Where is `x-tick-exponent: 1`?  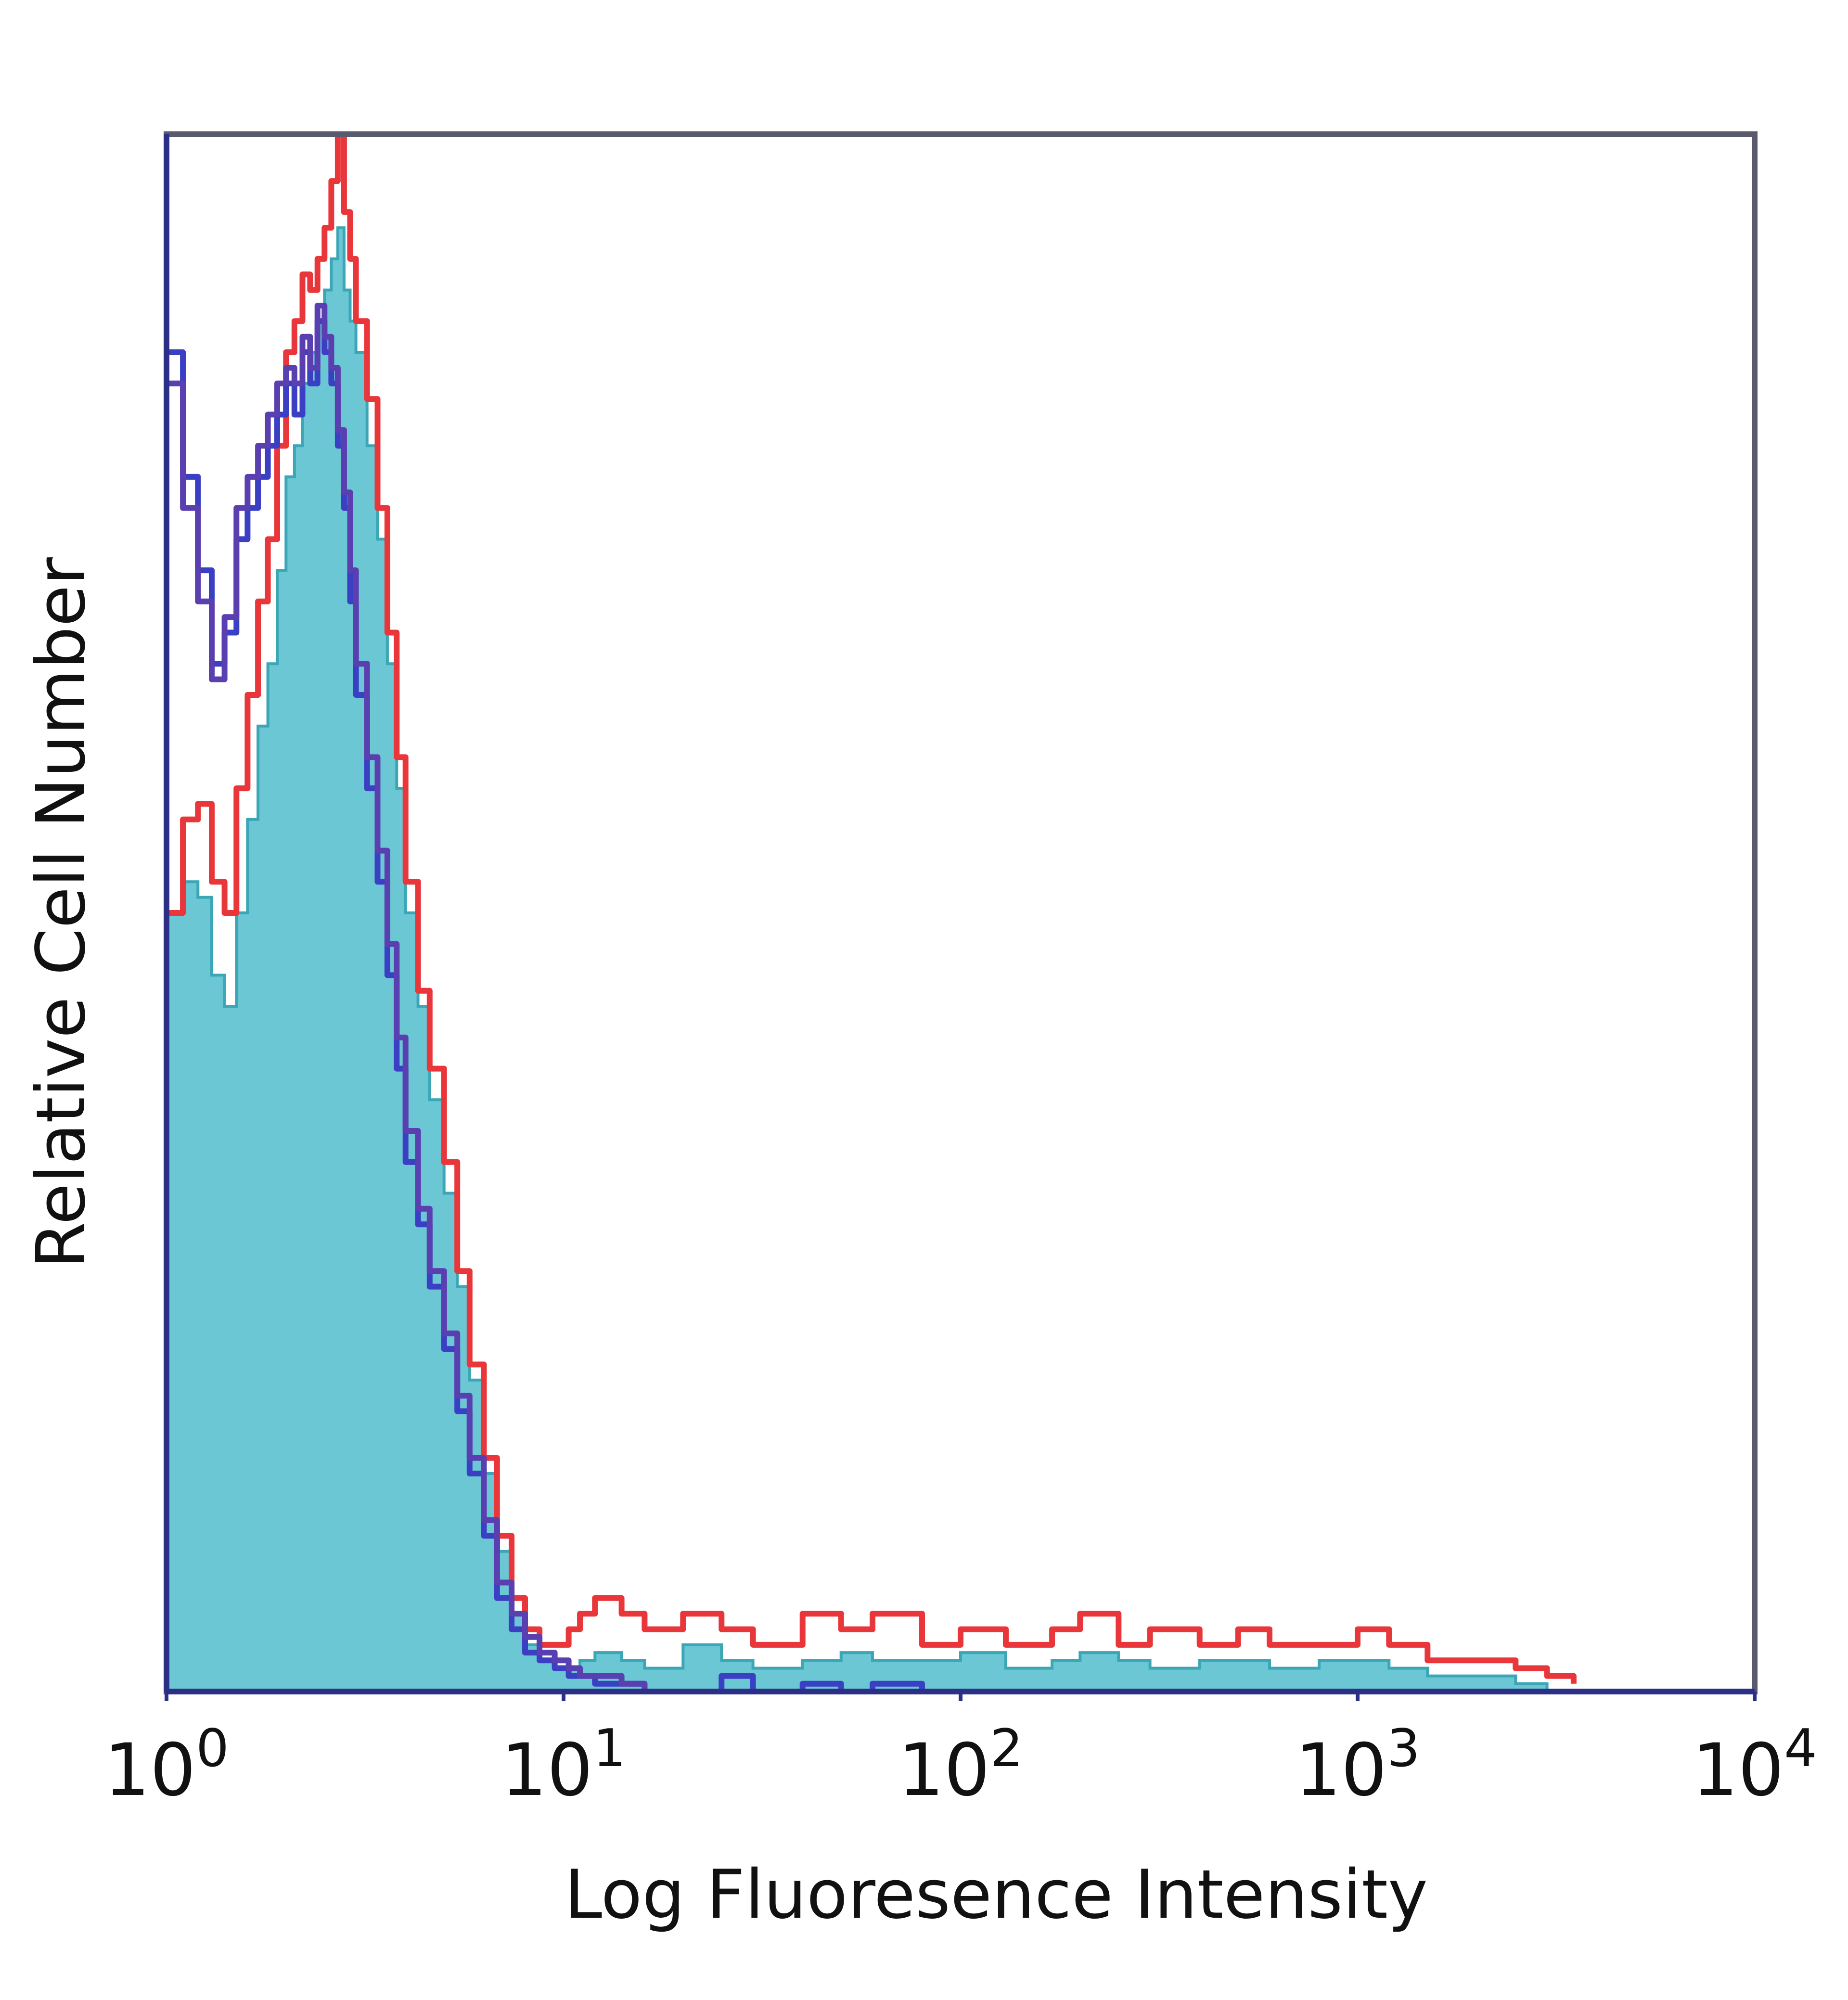 x-tick-exponent: 1 is located at coordinates (609, 1748).